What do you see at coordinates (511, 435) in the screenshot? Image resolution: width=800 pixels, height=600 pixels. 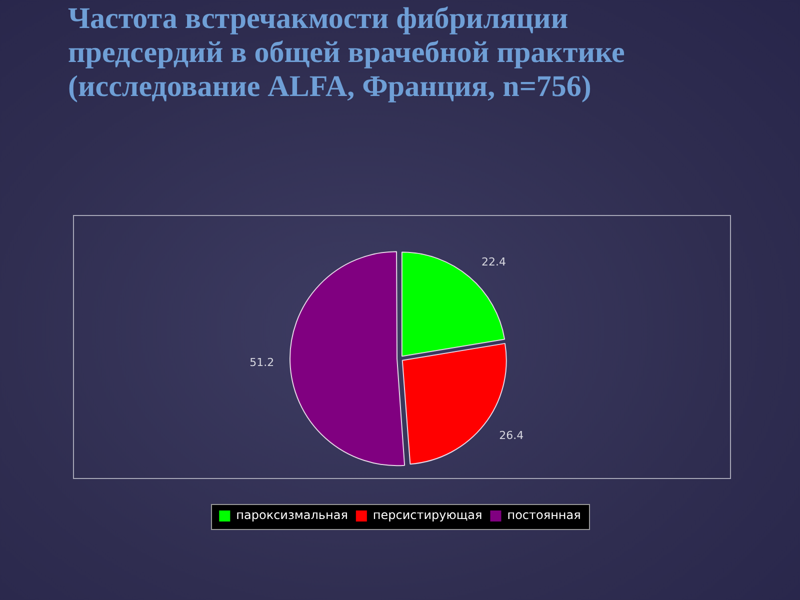 I see `data-label: 26.4` at bounding box center [511, 435].